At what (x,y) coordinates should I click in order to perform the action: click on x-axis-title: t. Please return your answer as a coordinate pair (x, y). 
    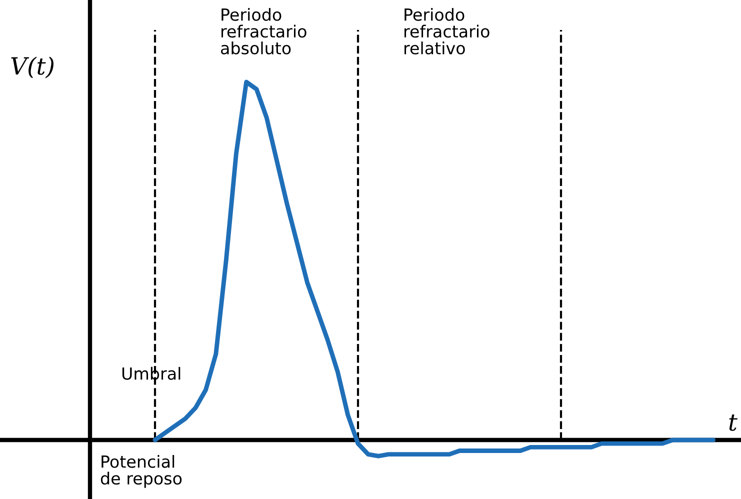
    Looking at the image, I should click on (733, 422).